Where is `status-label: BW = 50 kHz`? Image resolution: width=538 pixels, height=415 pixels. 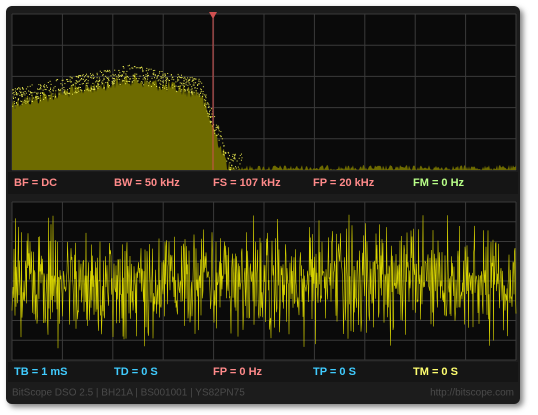
status-label: BW = 50 kHz is located at coordinates (147, 183).